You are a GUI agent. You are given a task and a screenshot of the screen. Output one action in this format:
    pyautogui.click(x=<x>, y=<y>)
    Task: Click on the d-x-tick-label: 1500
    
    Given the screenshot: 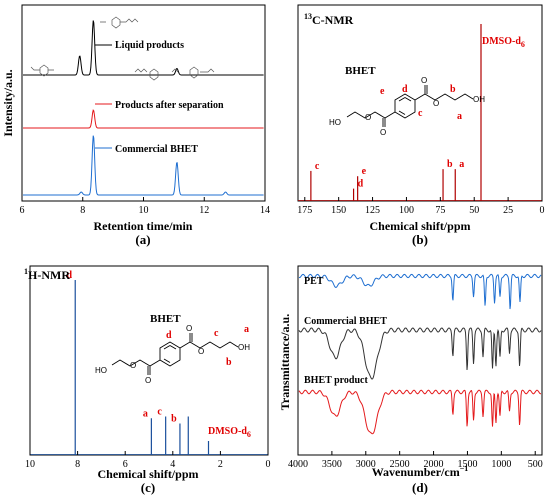 What is the action you would take?
    pyautogui.click(x=467, y=464)
    